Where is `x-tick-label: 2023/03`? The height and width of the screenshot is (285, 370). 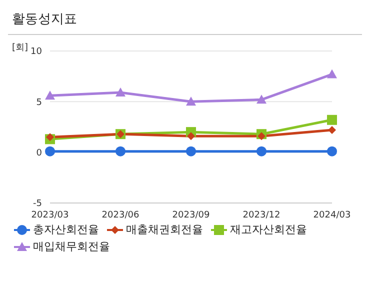 x-tick-label: 2023/03 is located at coordinates (50, 215).